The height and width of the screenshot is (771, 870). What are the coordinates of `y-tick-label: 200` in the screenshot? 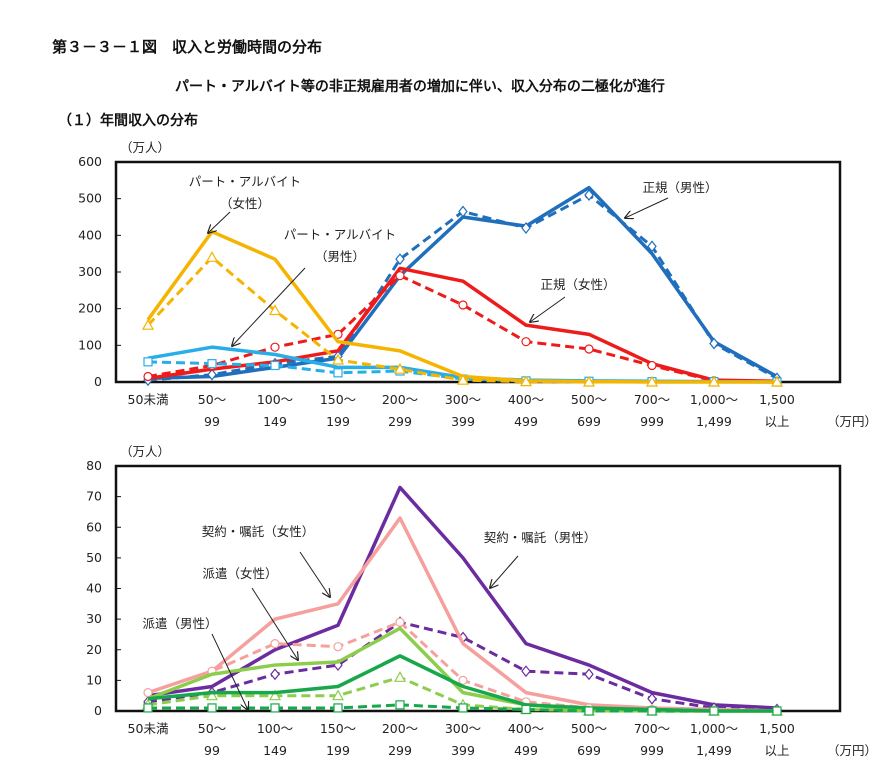 It's located at (90, 308).